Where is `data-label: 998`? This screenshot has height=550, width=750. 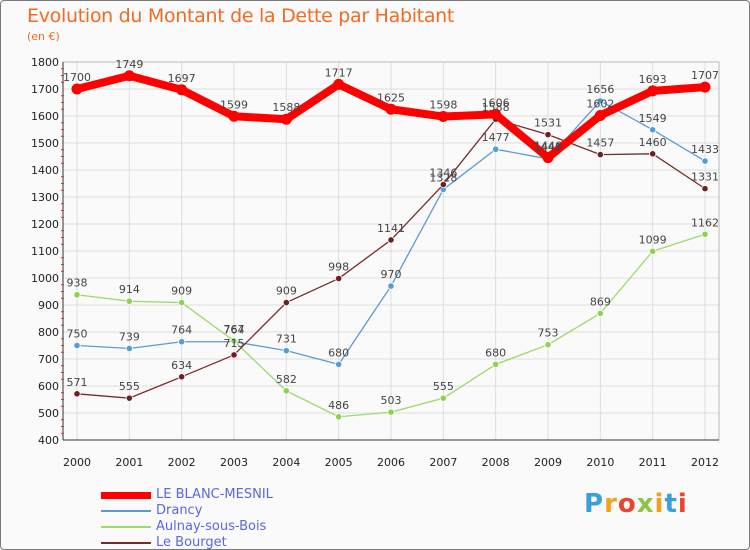 data-label: 998 is located at coordinates (338, 267).